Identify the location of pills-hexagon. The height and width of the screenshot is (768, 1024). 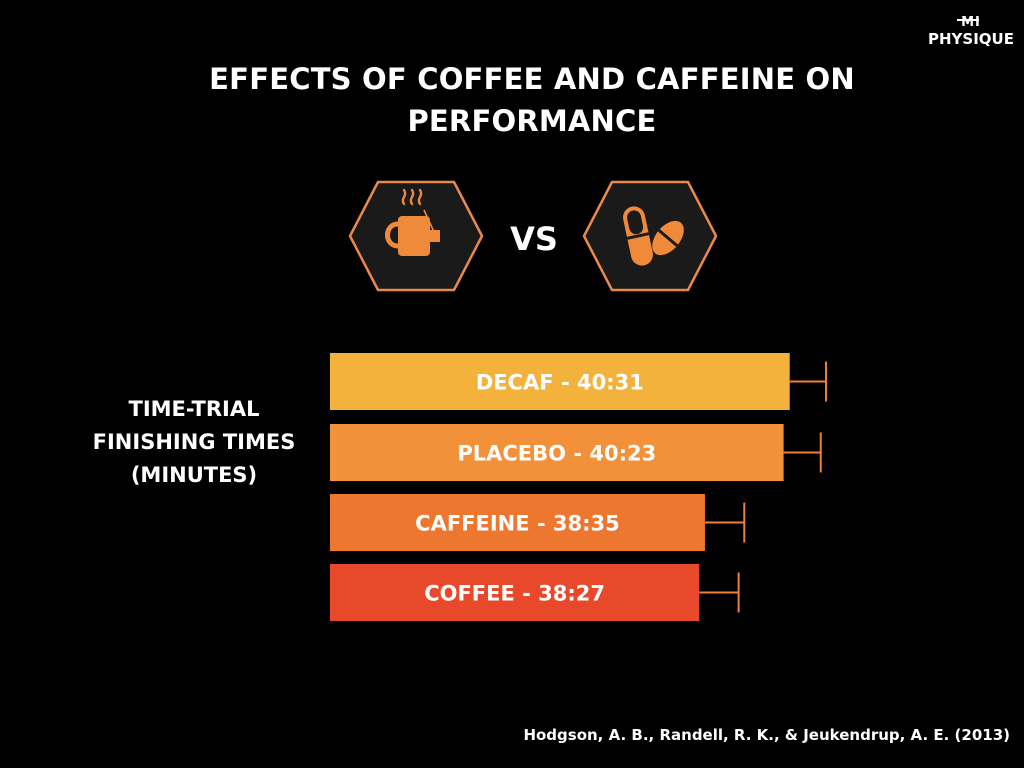
(650, 236).